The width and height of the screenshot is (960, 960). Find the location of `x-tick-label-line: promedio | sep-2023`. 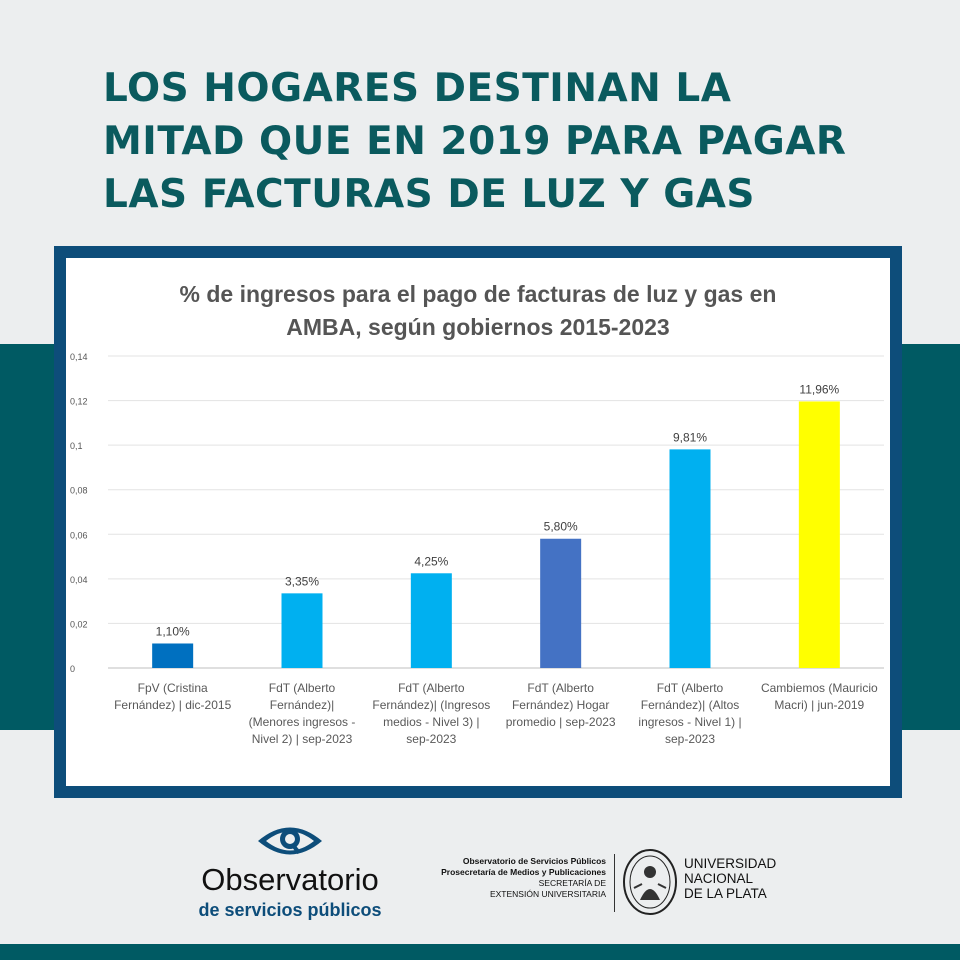

x-tick-label-line: promedio | sep-2023 is located at coordinates (561, 722).